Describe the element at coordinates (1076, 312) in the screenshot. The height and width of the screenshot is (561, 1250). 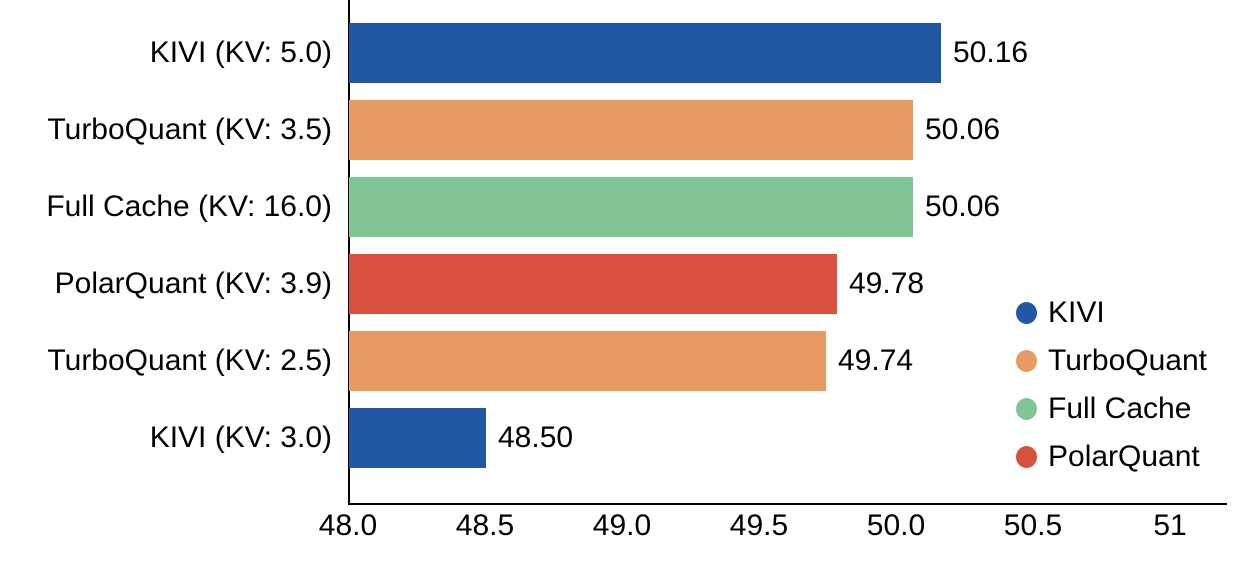
I see `legend-label: KIVI` at that location.